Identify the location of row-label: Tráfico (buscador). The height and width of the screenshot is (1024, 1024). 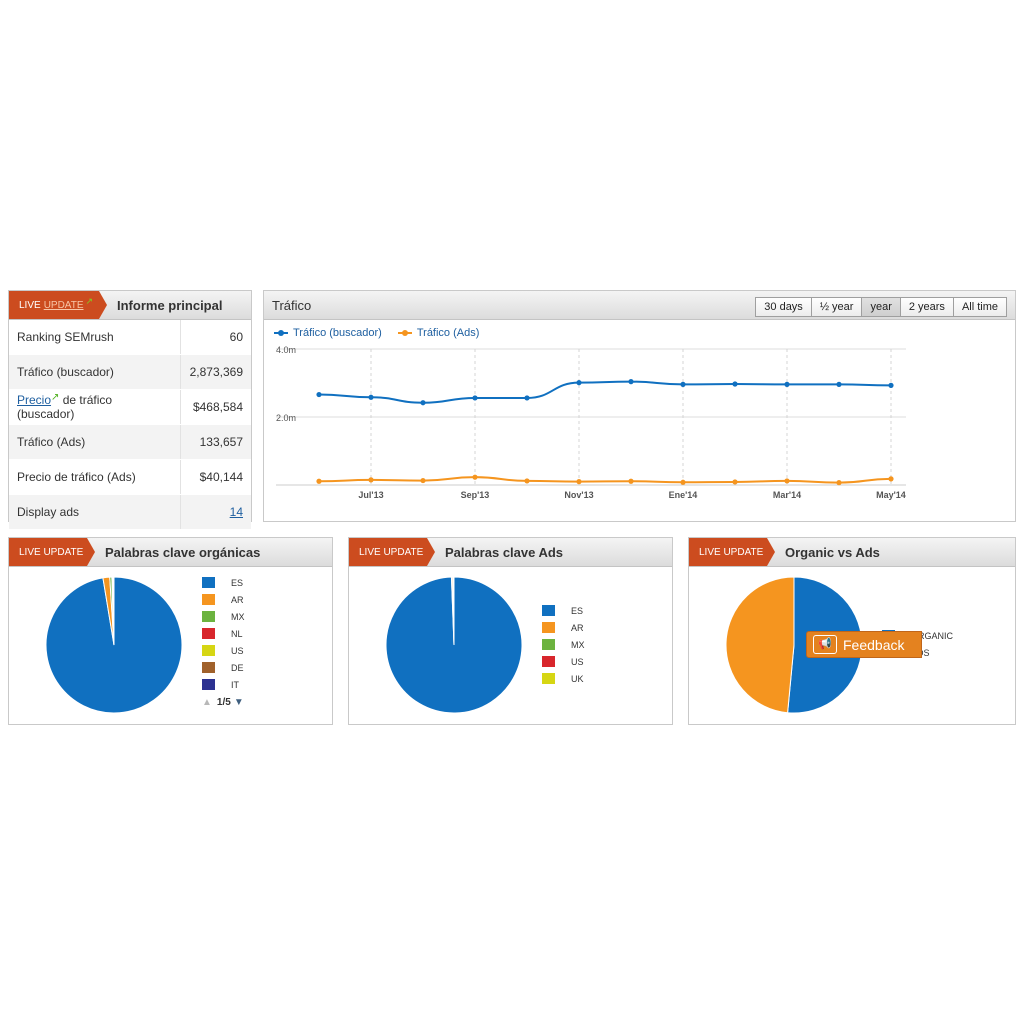
(95, 372).